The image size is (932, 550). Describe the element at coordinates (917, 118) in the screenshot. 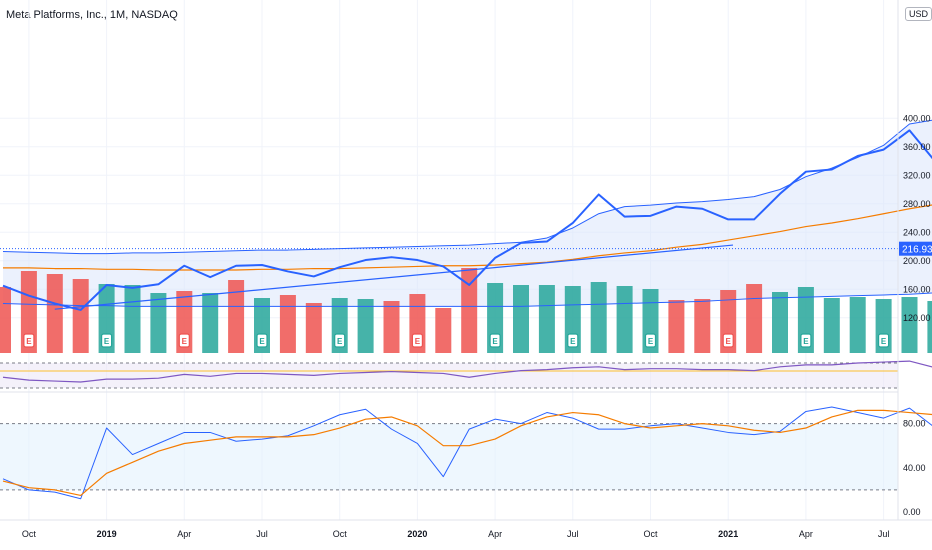

I see `price-tick-label: 400.00` at that location.